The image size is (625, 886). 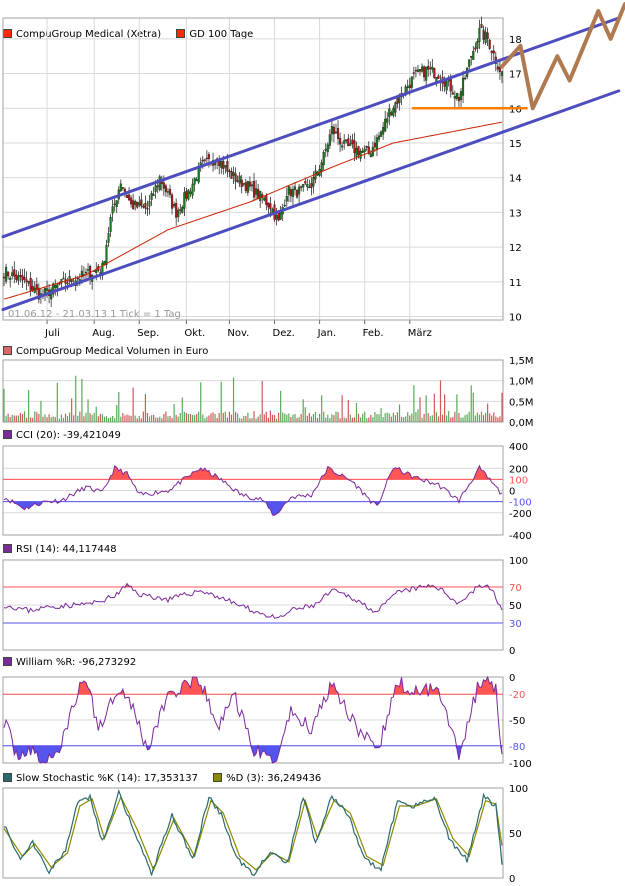 I want to click on price-y-tick: 12, so click(x=515, y=248).